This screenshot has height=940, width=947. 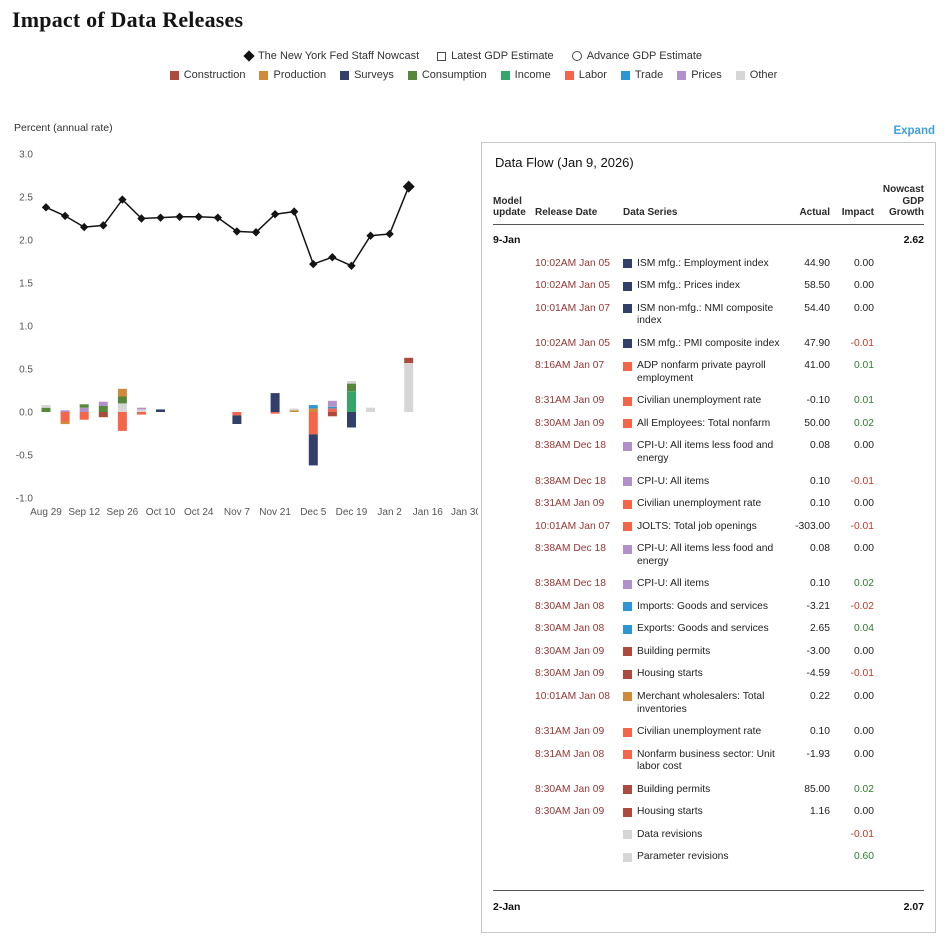 What do you see at coordinates (227, 226) in the screenshot?
I see `nowcast-line` at bounding box center [227, 226].